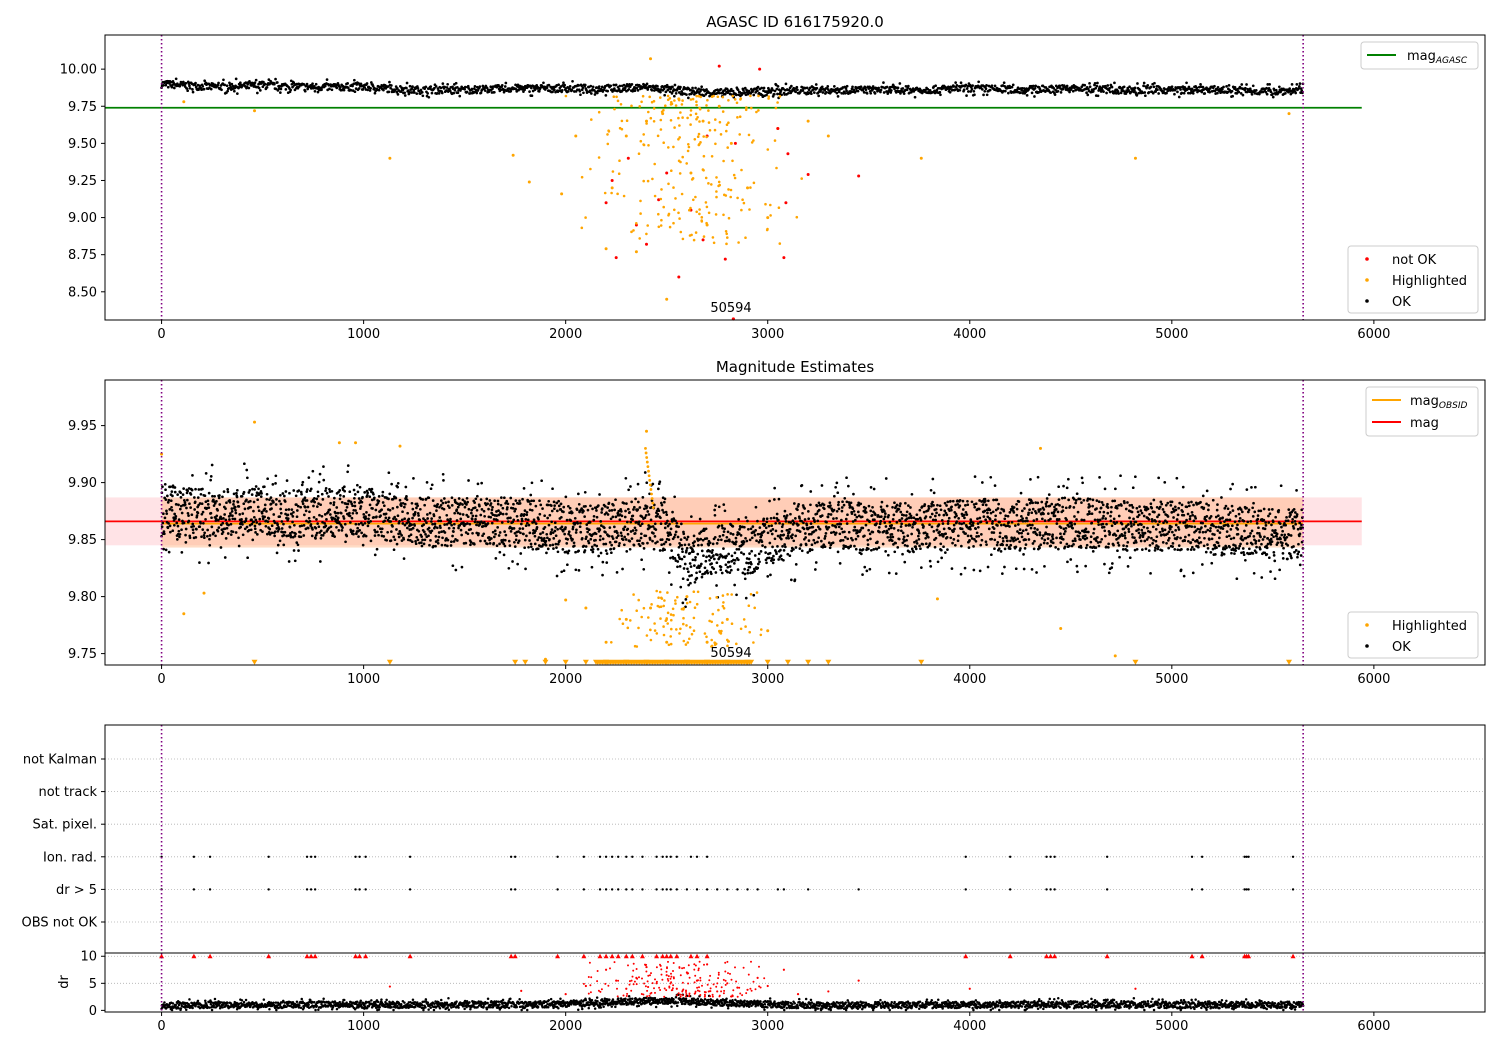 The width and height of the screenshot is (1500, 1050). Describe the element at coordinates (1171, 1026) in the screenshot. I see `x-tick-label: 5000` at that location.